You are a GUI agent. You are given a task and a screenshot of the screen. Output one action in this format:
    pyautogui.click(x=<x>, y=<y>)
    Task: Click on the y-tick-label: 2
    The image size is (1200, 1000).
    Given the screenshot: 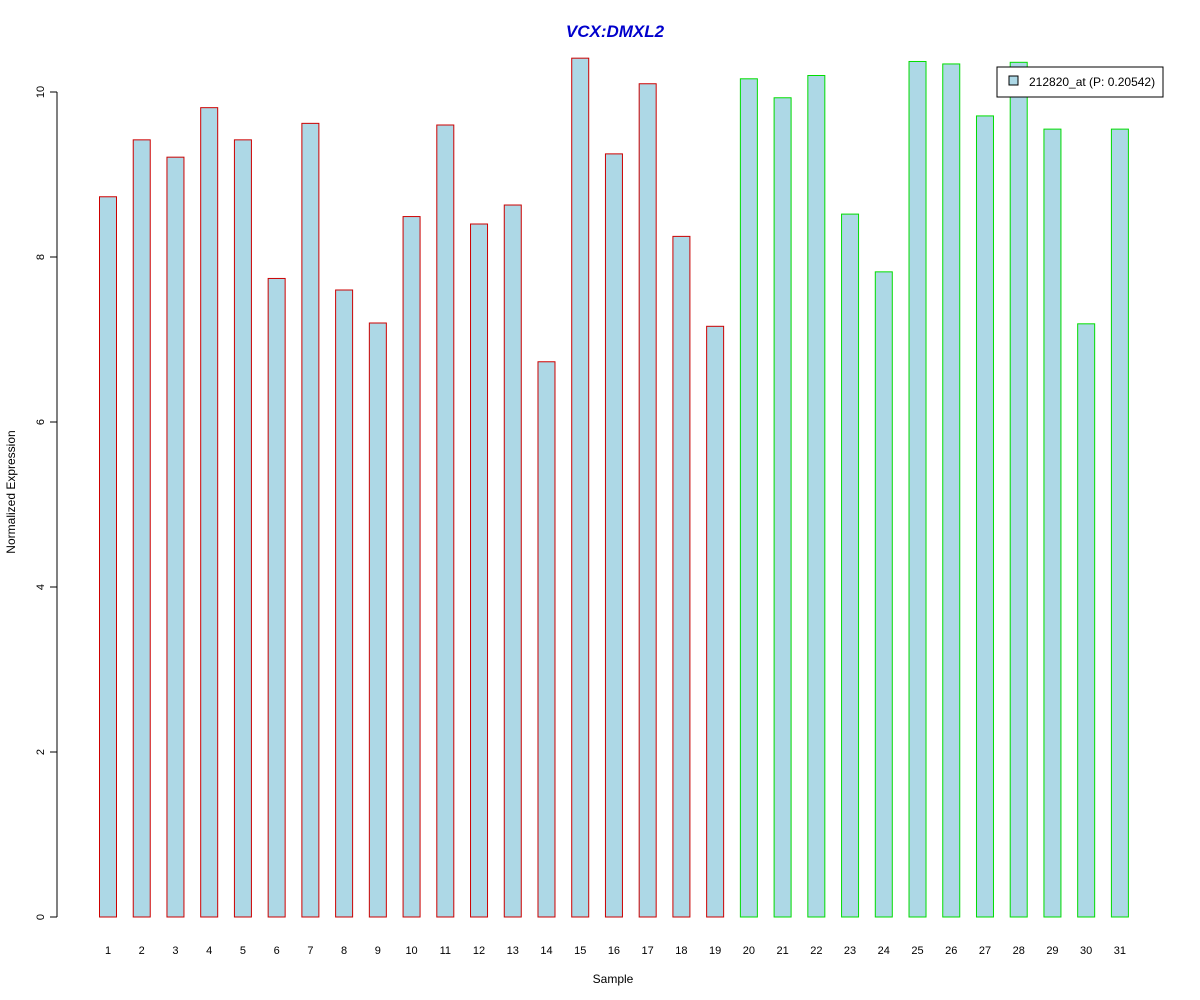 What is the action you would take?
    pyautogui.click(x=41, y=752)
    